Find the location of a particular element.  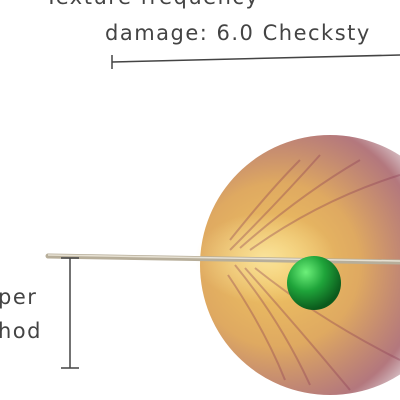

marker-sphere is located at coordinates (314, 283).